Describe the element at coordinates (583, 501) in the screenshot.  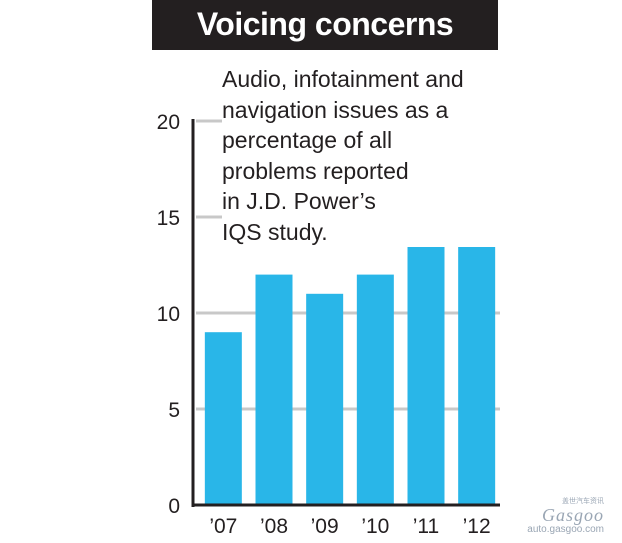
I see `watermark-cn: 盖世汽车资讯` at that location.